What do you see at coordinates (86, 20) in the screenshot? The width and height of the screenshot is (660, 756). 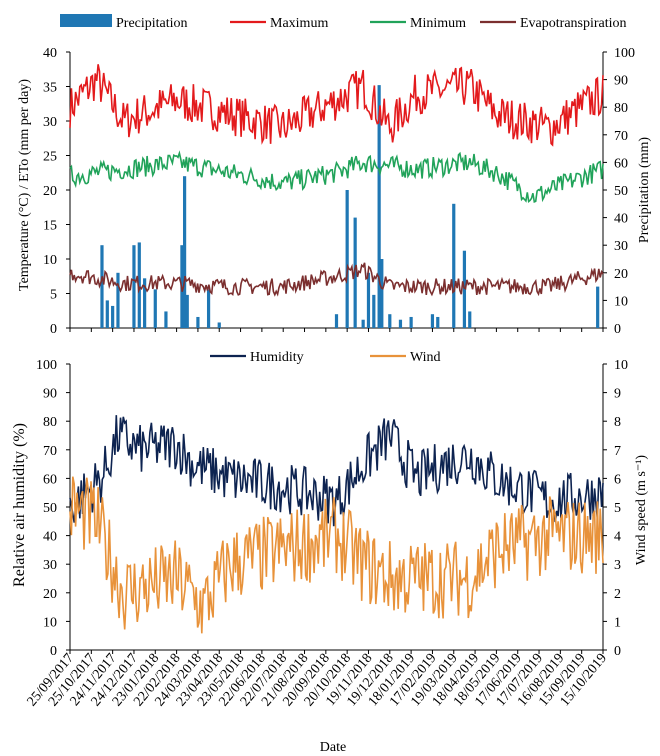 I see `precipitation-legend-swatch` at bounding box center [86, 20].